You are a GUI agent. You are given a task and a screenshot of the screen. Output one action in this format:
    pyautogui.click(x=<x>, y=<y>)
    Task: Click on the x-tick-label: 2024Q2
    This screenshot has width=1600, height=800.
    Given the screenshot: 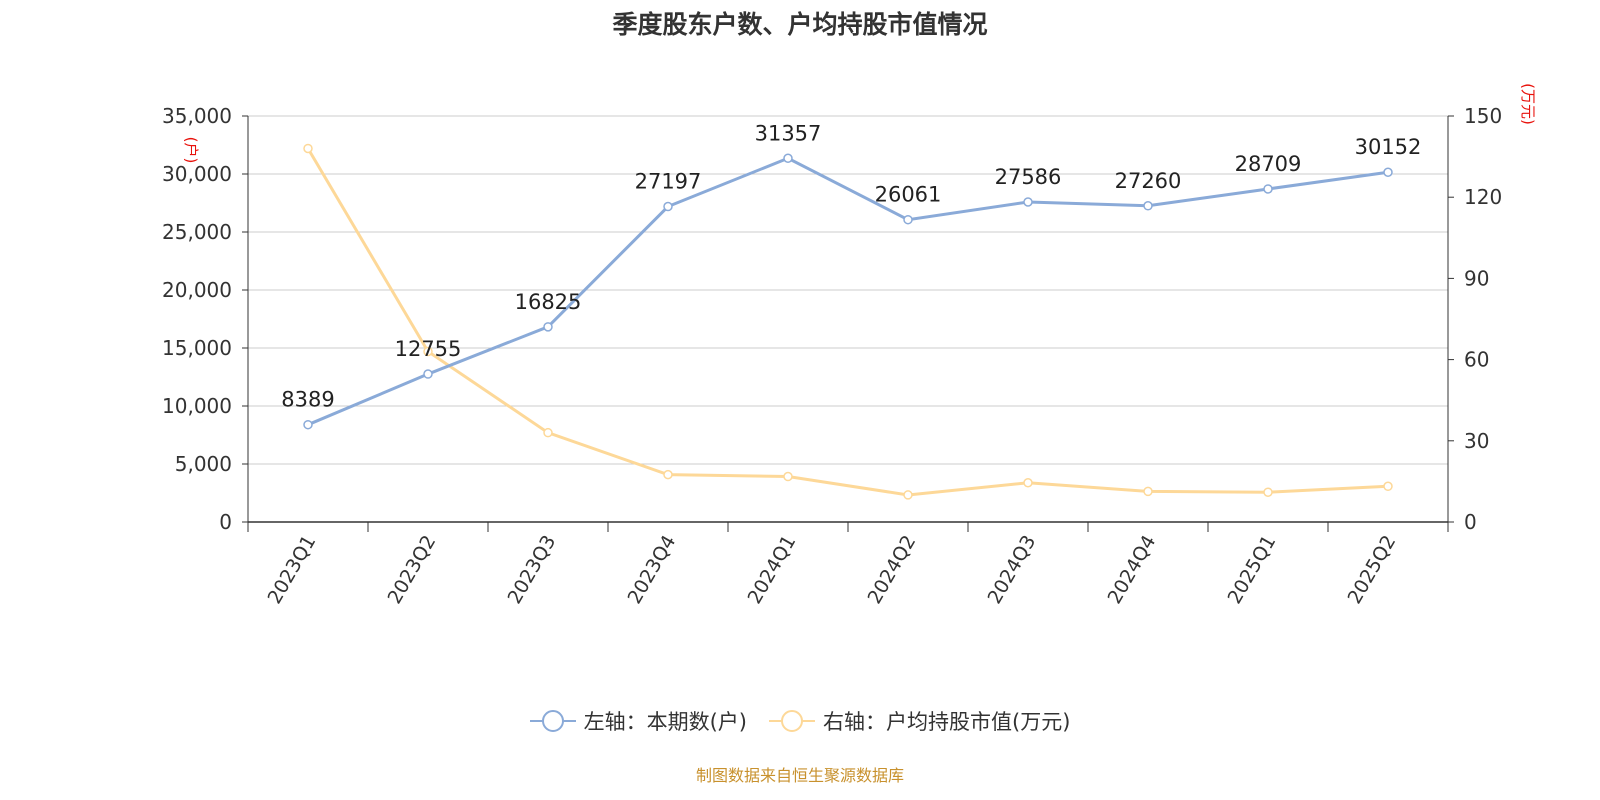 What is the action you would take?
    pyautogui.click(x=892, y=570)
    